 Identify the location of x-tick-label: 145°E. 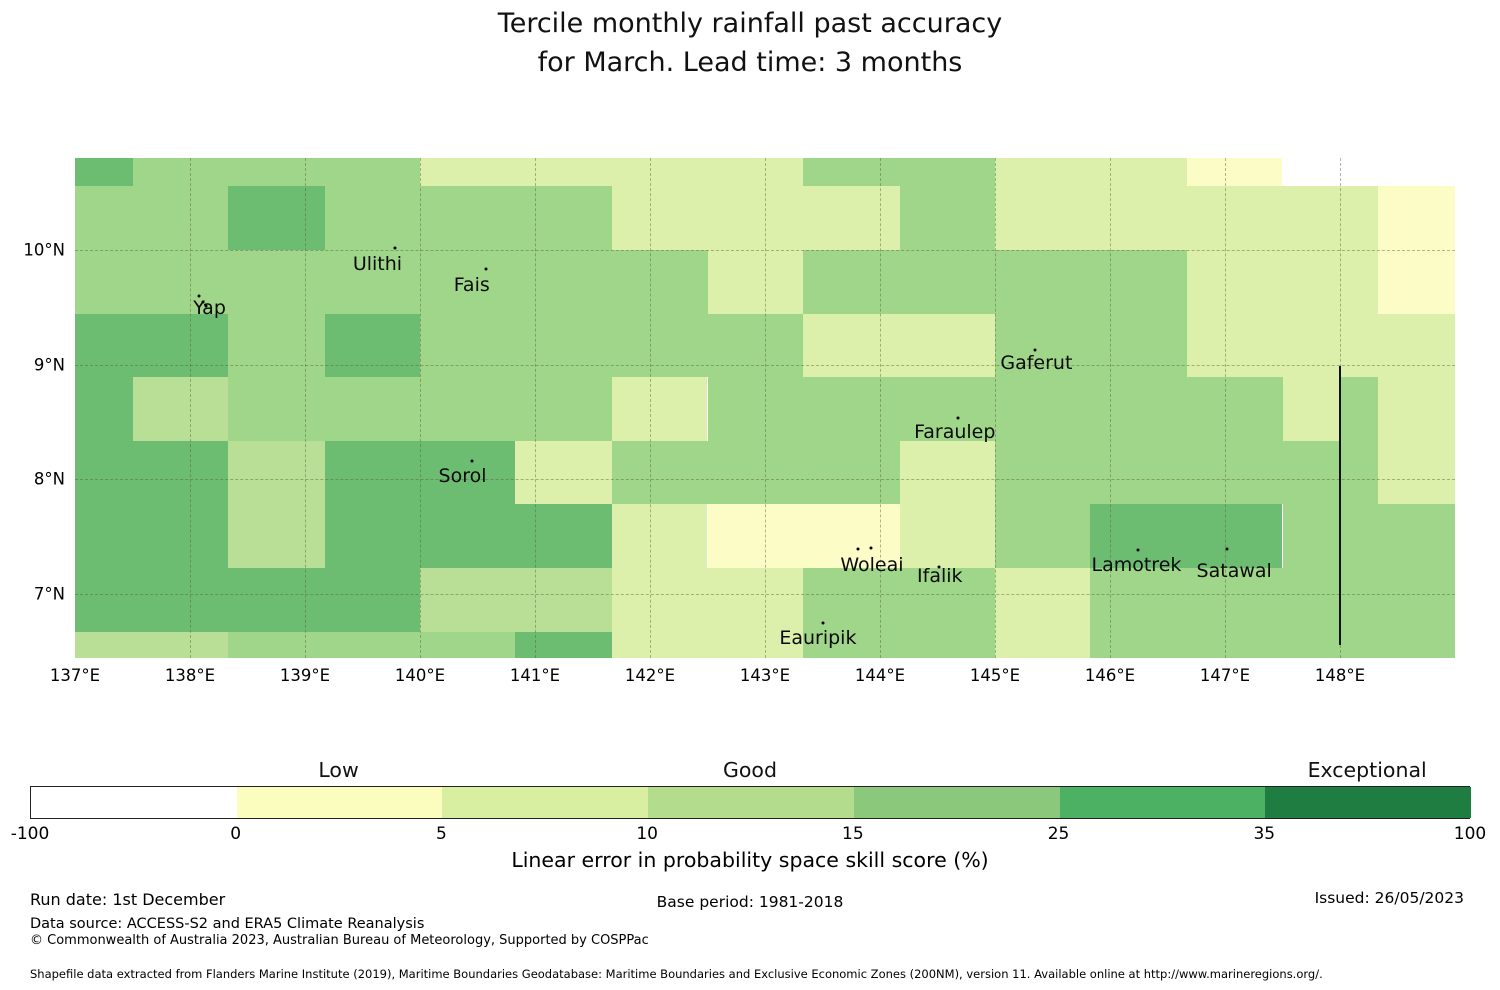
(995, 675).